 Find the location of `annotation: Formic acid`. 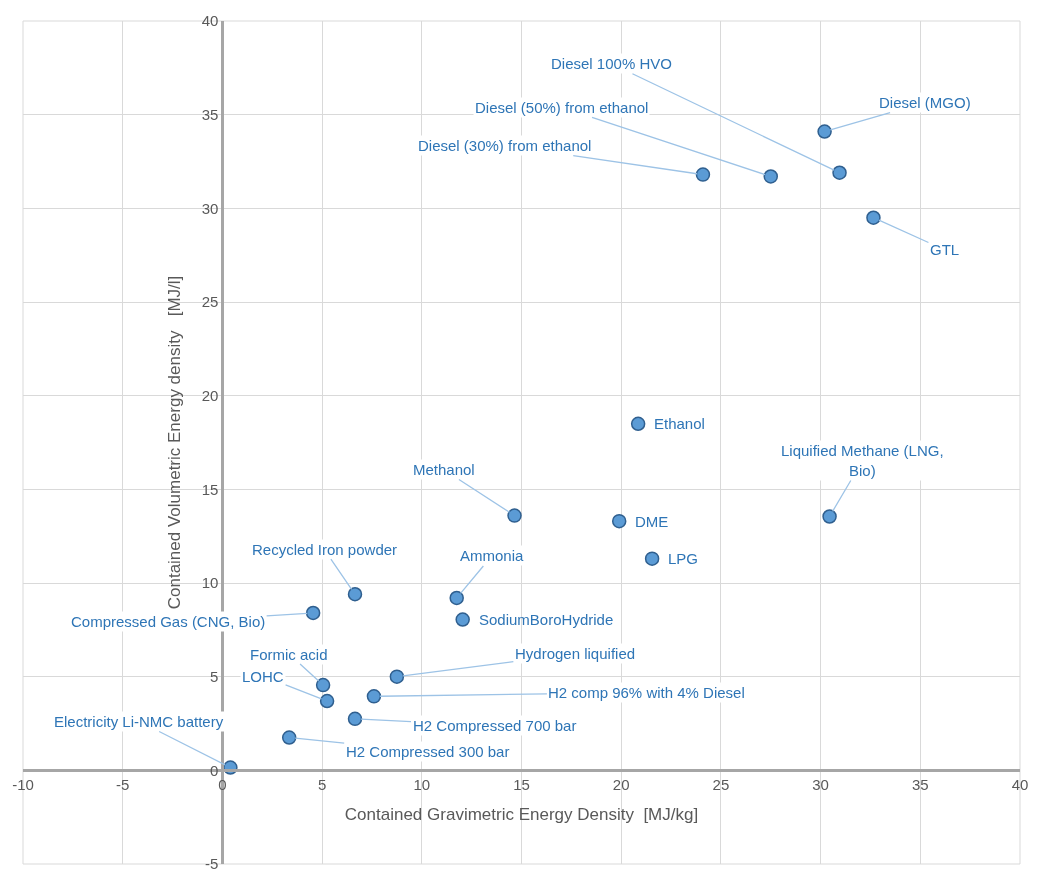

annotation: Formic acid is located at coordinates (289, 654).